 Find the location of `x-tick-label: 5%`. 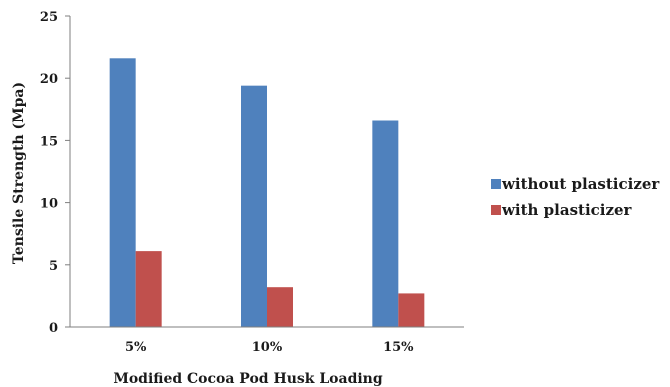

x-tick-label: 5% is located at coordinates (136, 347).